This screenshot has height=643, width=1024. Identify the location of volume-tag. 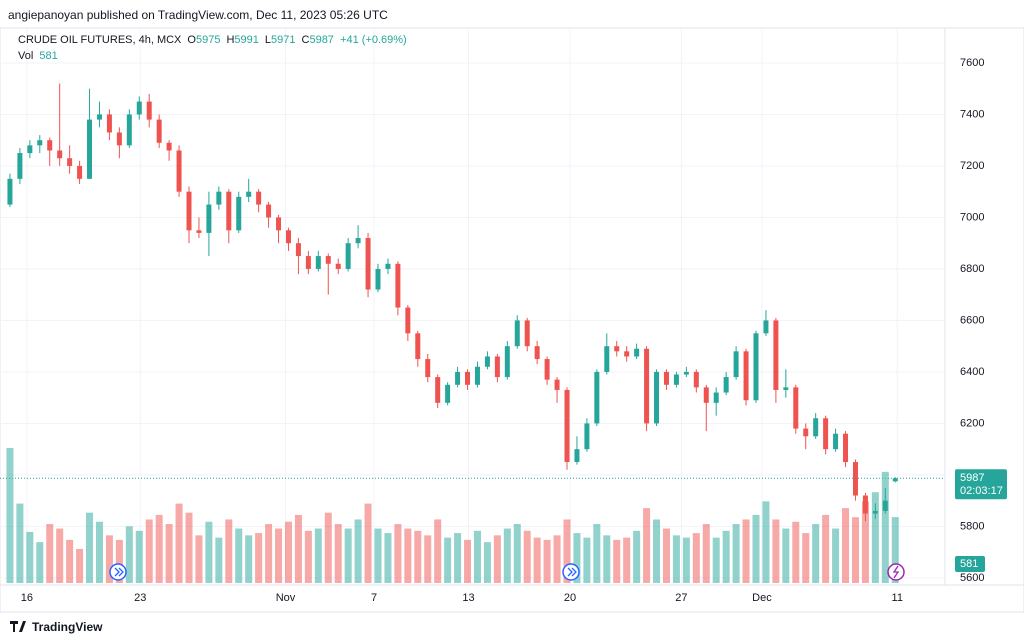
(970, 564).